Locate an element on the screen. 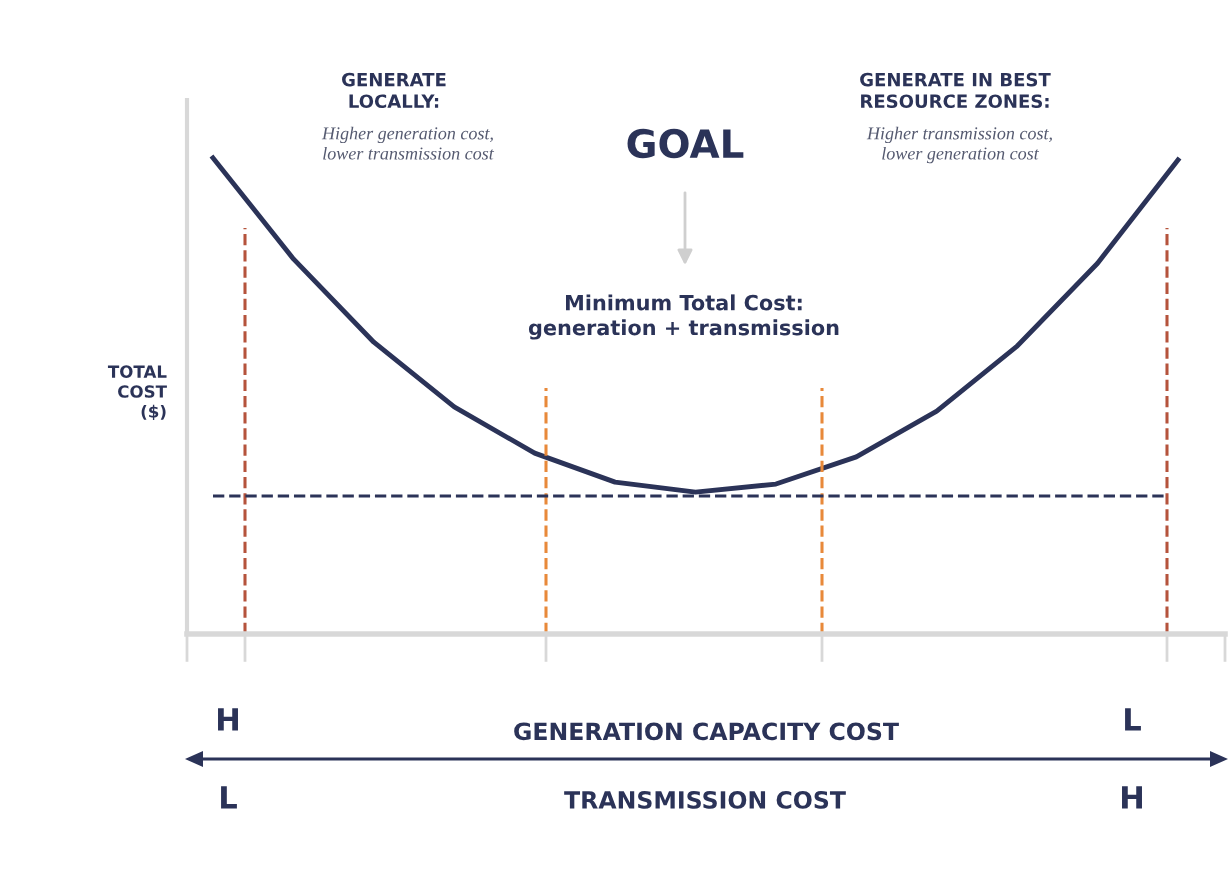  annotation: Minimum Total Cost: generation + transmission is located at coordinates (683, 317).